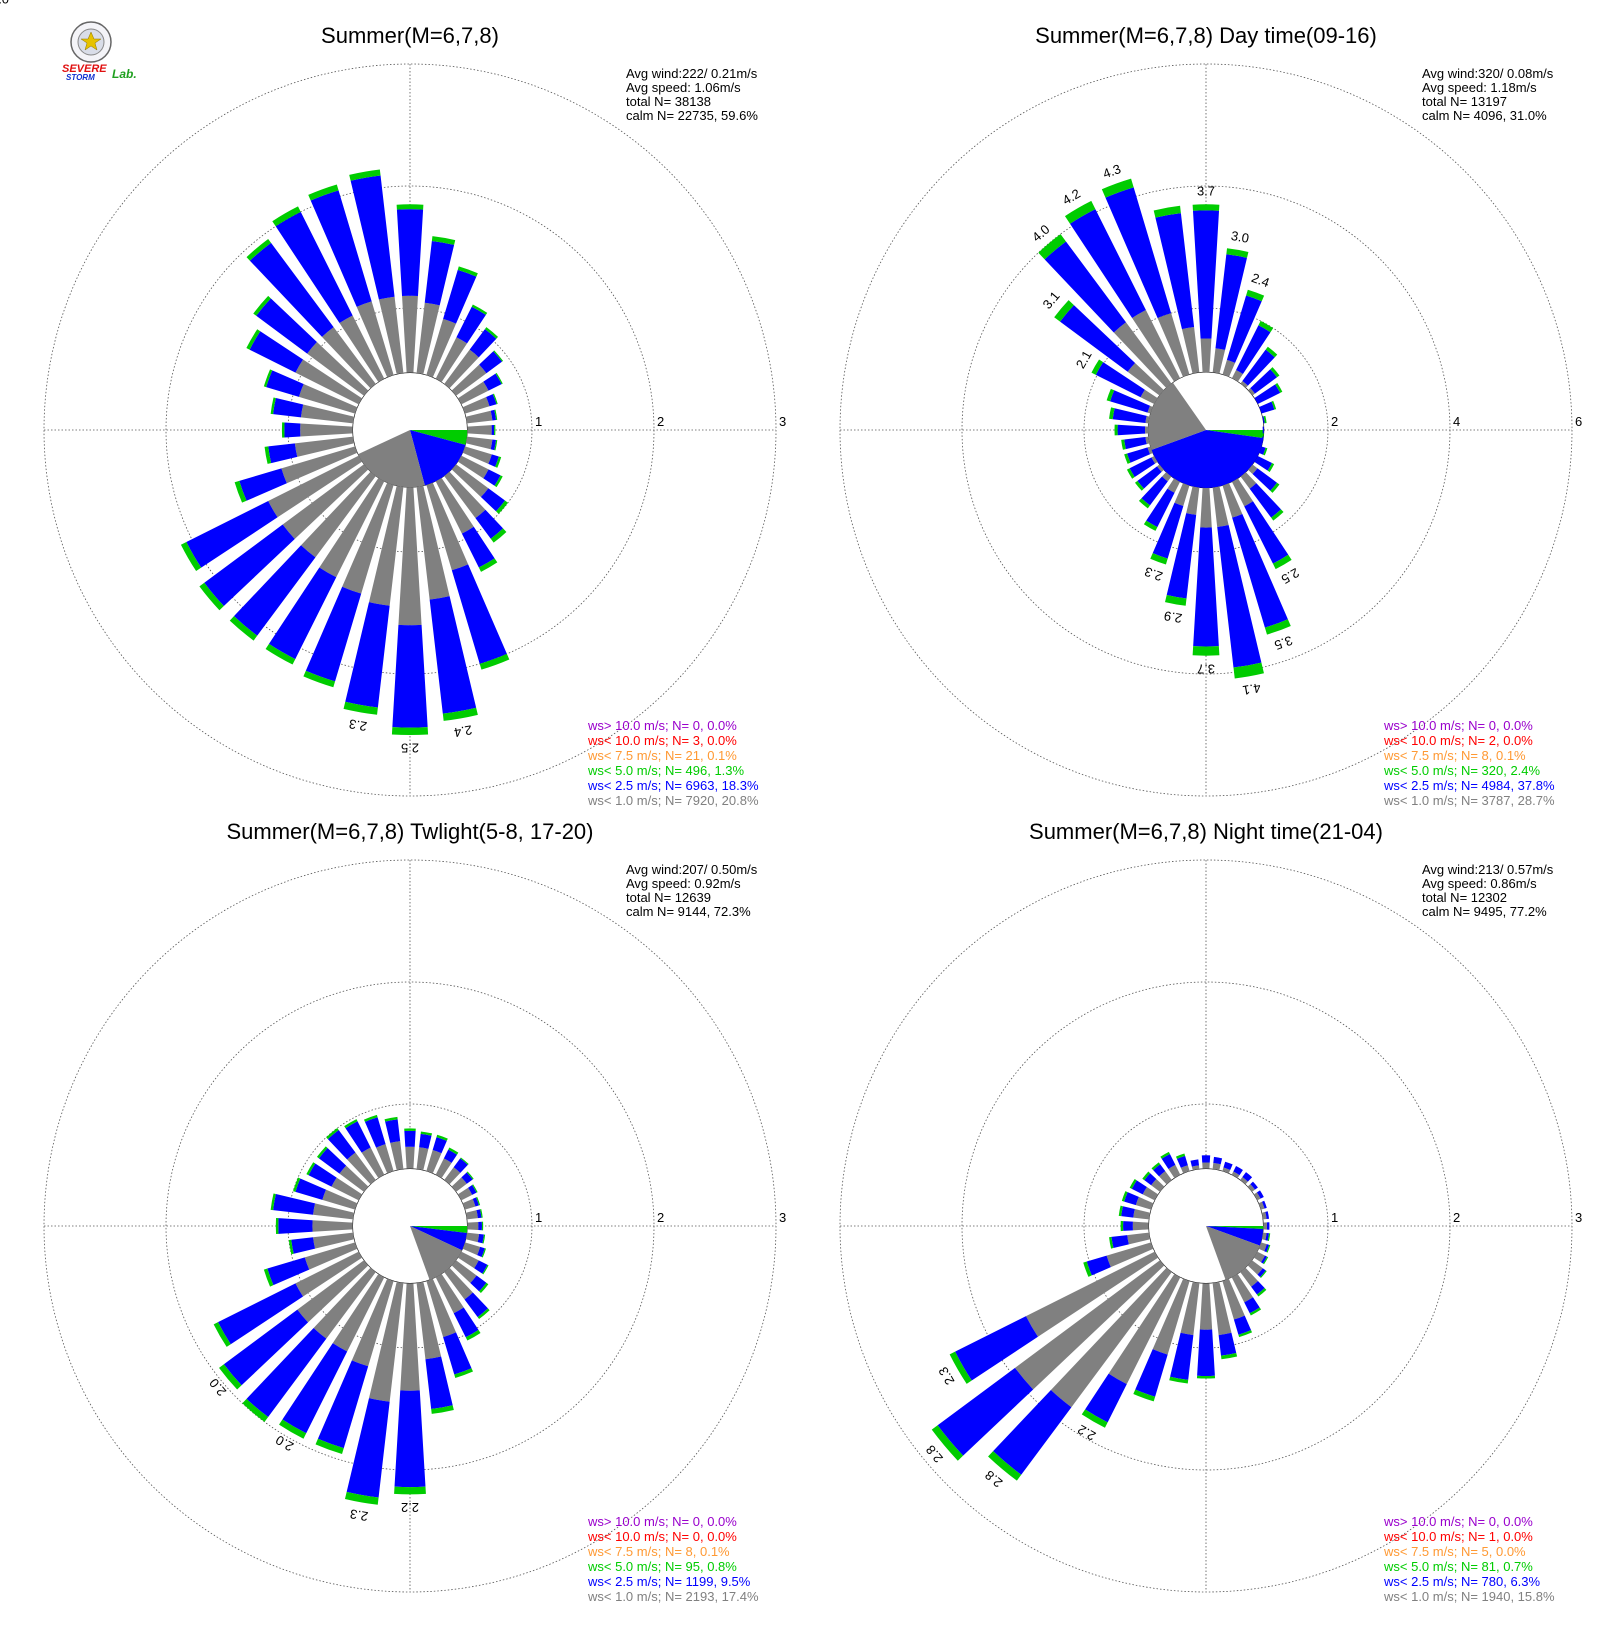  What do you see at coordinates (217, 1387) in the screenshot?
I see `sector-value-label: 2.0` at bounding box center [217, 1387].